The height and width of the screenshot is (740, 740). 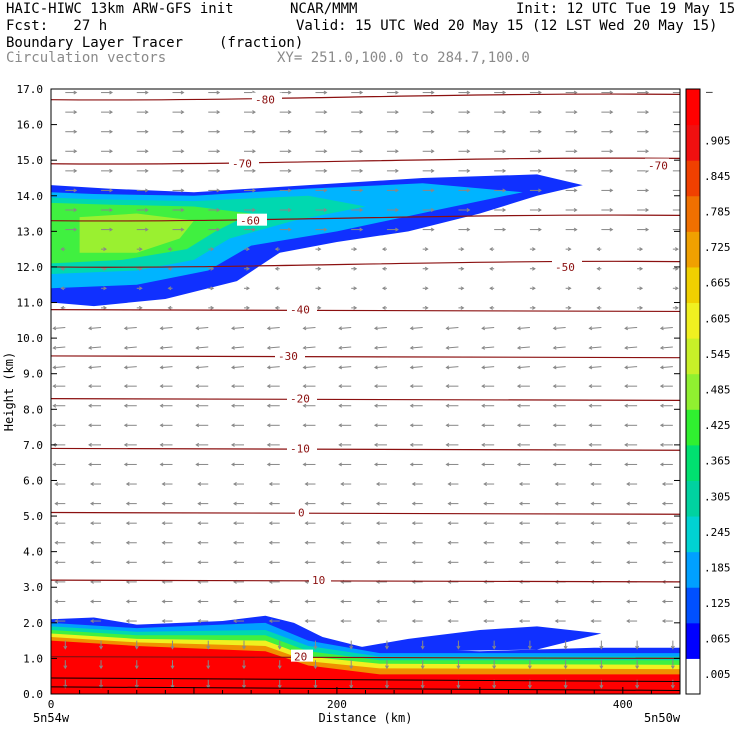 I want to click on contour-label: 20, so click(x=300, y=657).